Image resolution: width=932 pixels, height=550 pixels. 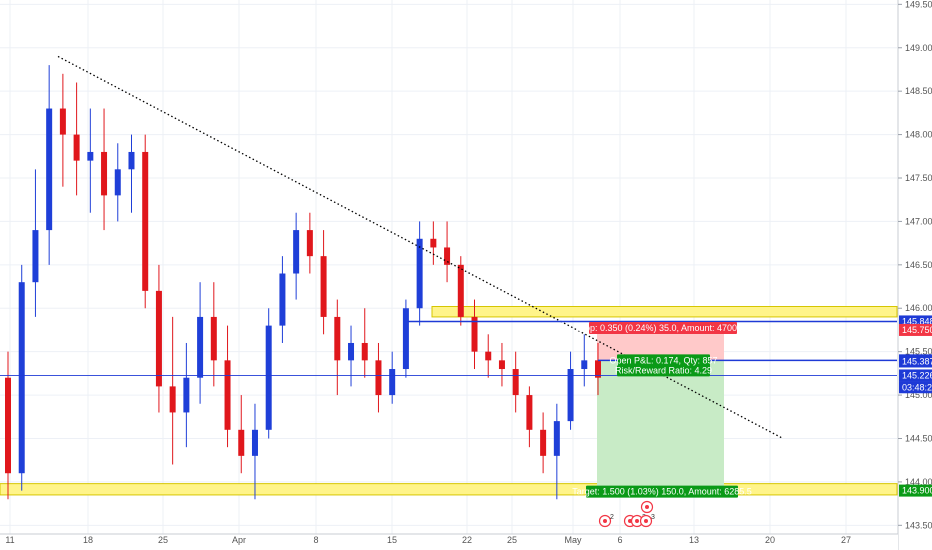 What do you see at coordinates (612, 517) in the screenshot?
I see `event-marker-count: 2` at bounding box center [612, 517].